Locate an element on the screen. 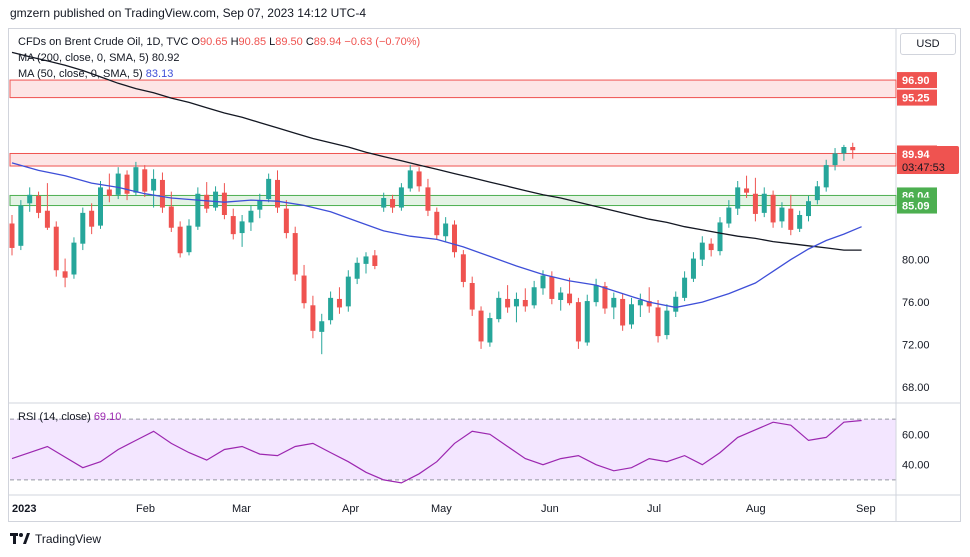 The image size is (970, 557). rsi-legend: RSI (14, close) 69.10 is located at coordinates (69, 417).